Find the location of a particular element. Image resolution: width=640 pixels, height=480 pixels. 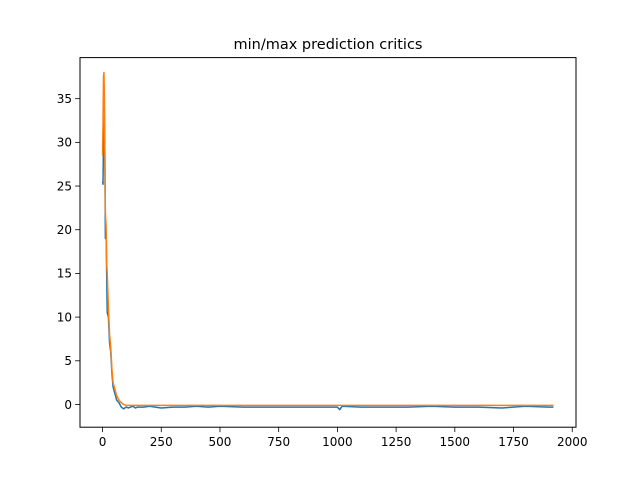

x-tick-label: 1000 is located at coordinates (337, 442).